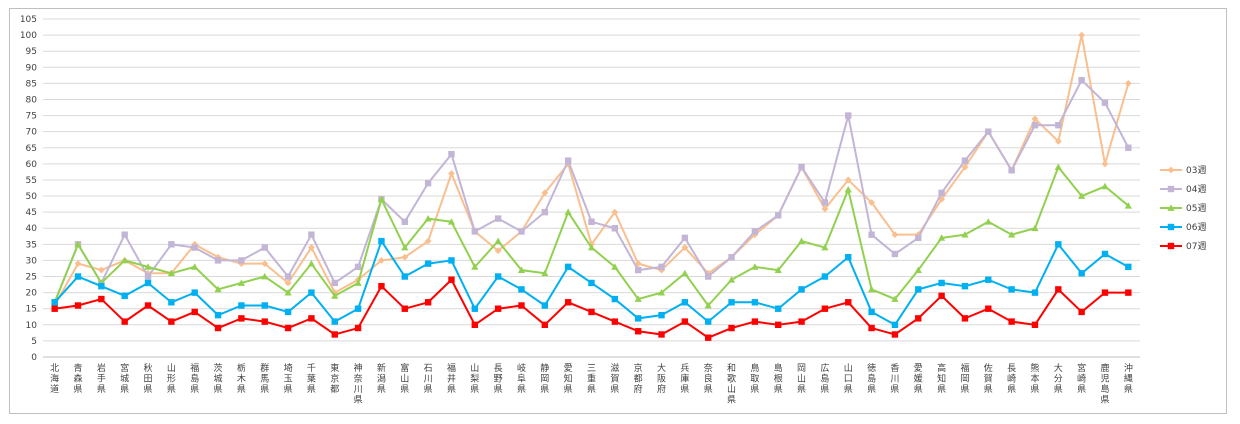 Image resolution: width=1240 pixels, height=424 pixels. What do you see at coordinates (31, 52) in the screenshot?
I see `y-tick-label: 95` at bounding box center [31, 52].